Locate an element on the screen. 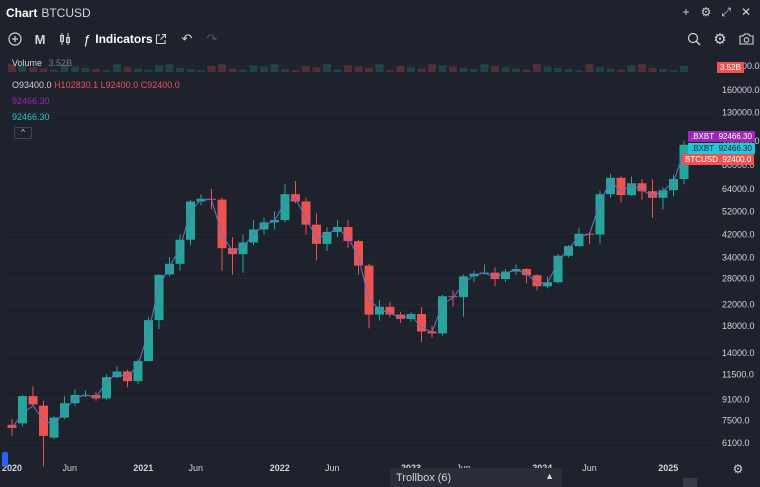  scroll-left-handle is located at coordinates (5, 459).